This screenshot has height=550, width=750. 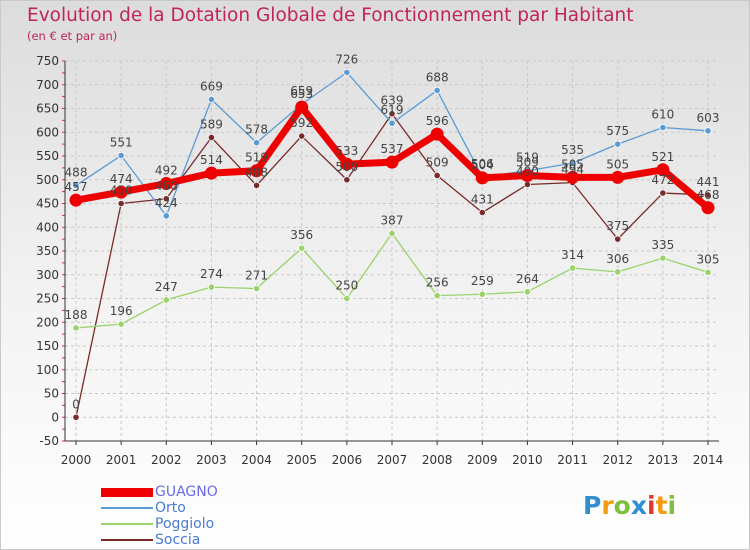 I want to click on x-tick-label: 2014, so click(x=708, y=460).